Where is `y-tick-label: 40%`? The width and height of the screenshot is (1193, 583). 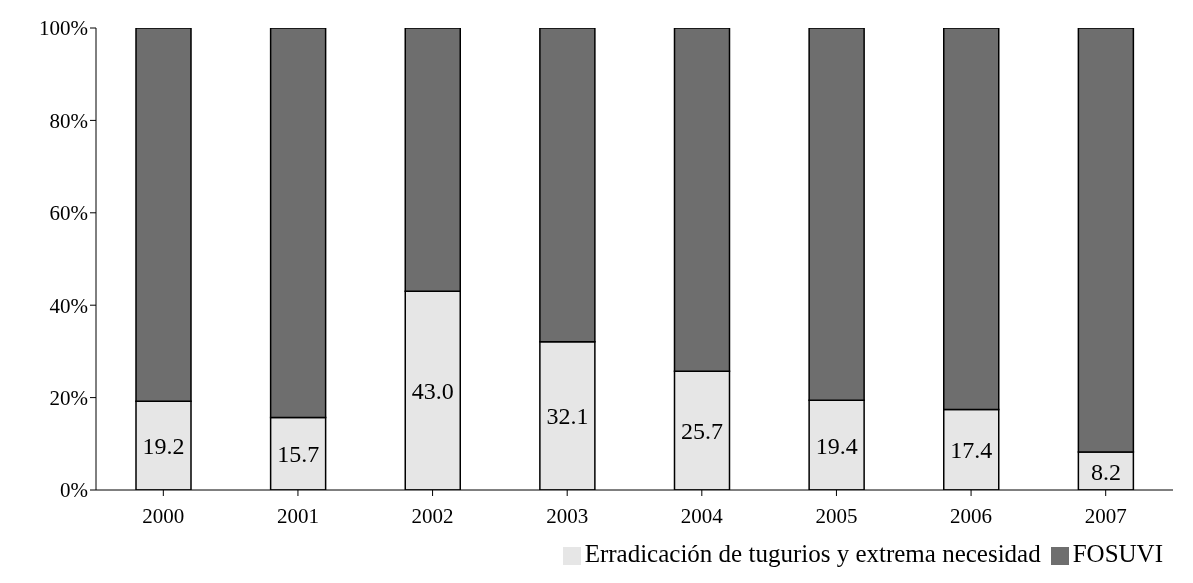 y-tick-label: 40% is located at coordinates (68, 305).